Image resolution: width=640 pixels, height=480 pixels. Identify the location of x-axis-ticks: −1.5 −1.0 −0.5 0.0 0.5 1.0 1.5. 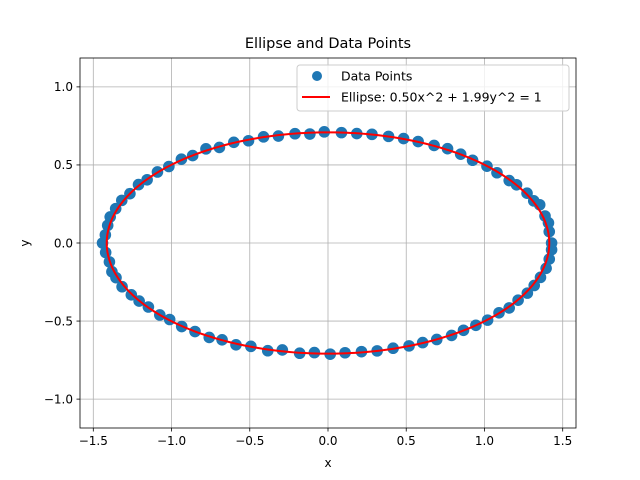
(325, 438).